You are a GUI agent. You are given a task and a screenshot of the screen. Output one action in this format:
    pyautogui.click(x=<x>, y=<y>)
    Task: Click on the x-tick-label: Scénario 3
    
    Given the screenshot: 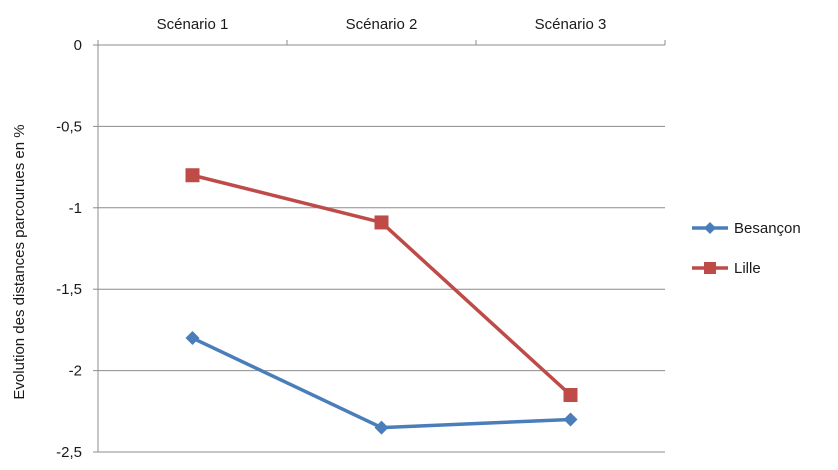 What is the action you would take?
    pyautogui.click(x=571, y=24)
    